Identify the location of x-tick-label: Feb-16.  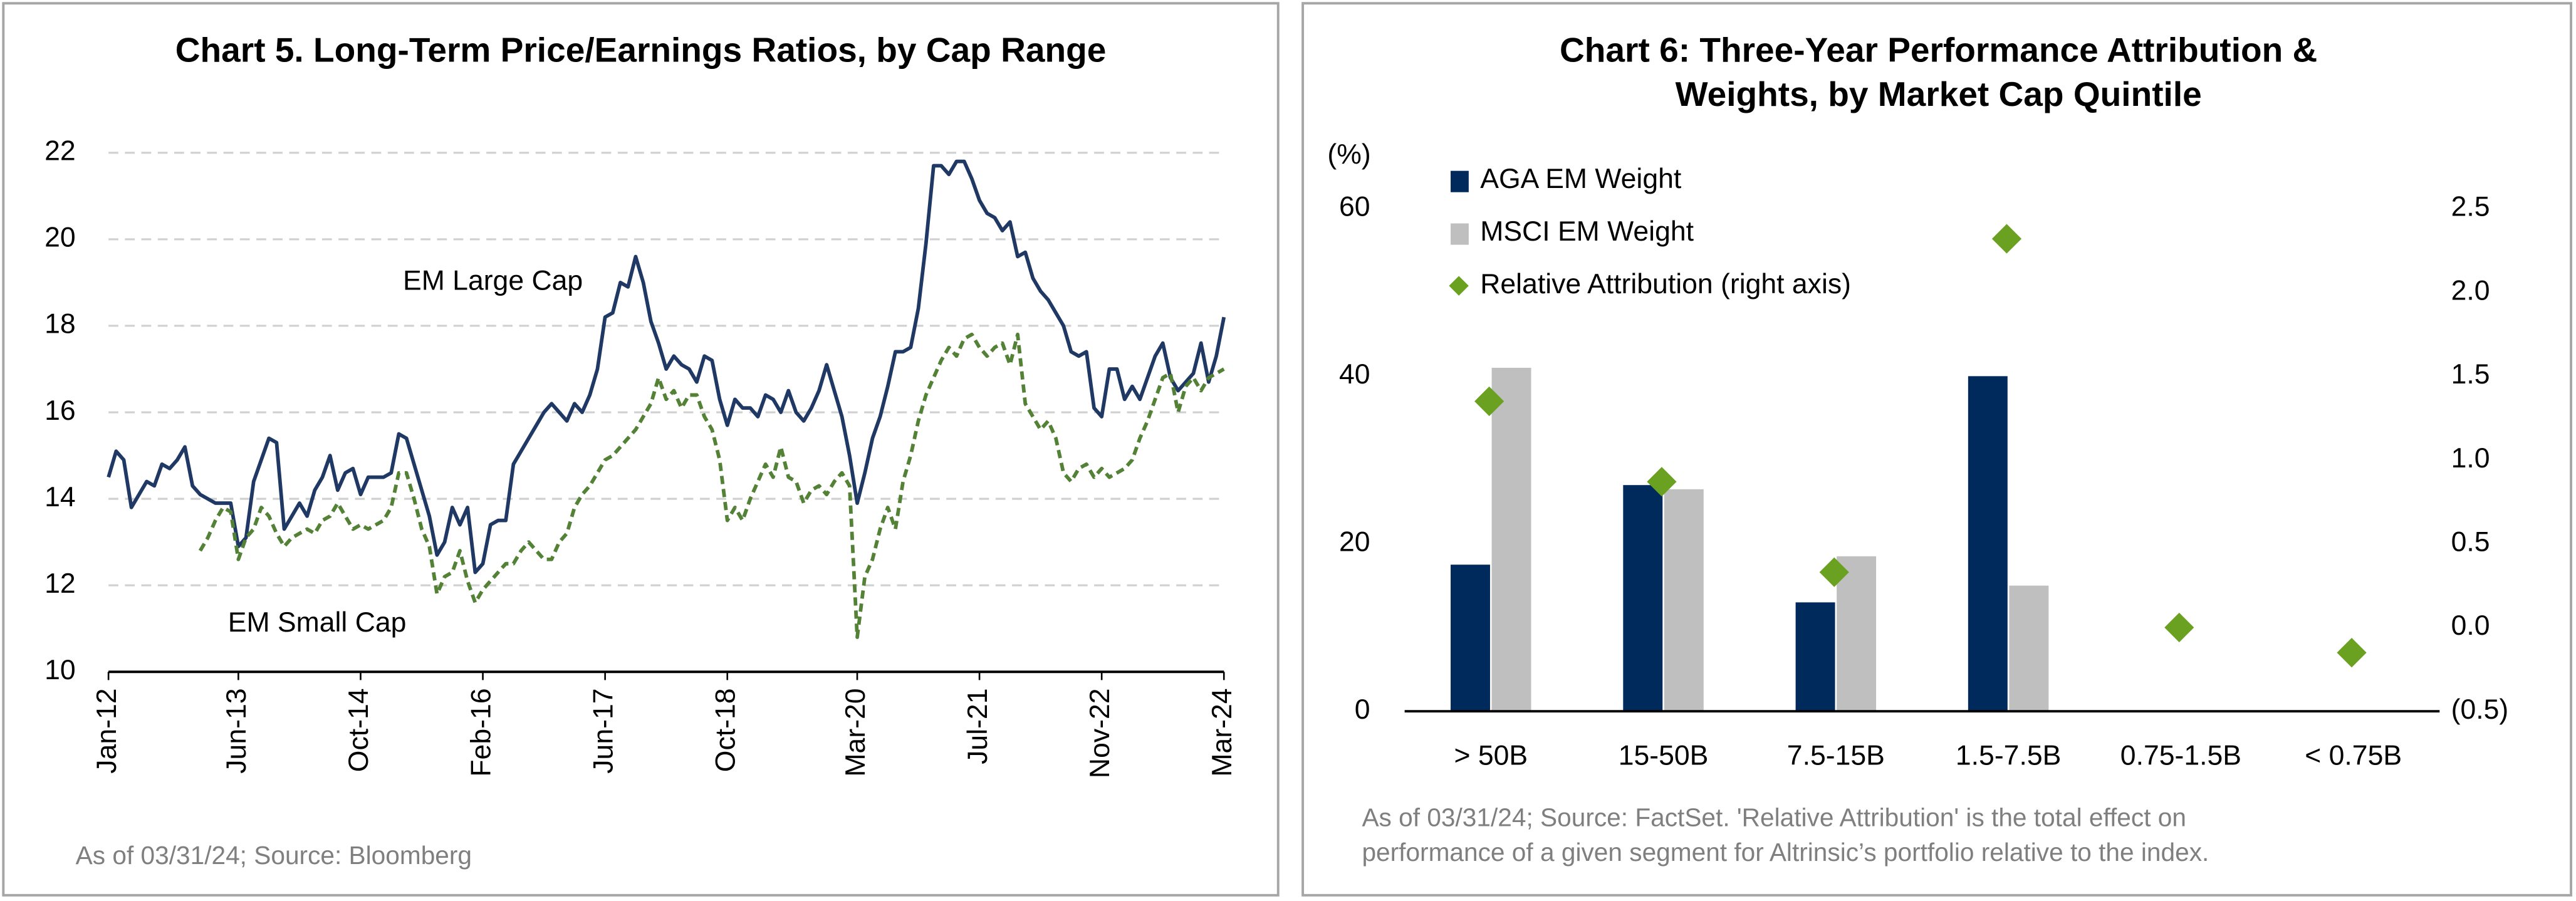
(481, 732).